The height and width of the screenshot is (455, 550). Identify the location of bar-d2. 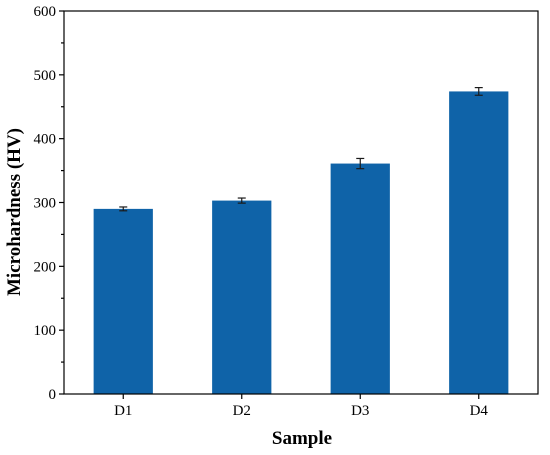
(242, 297).